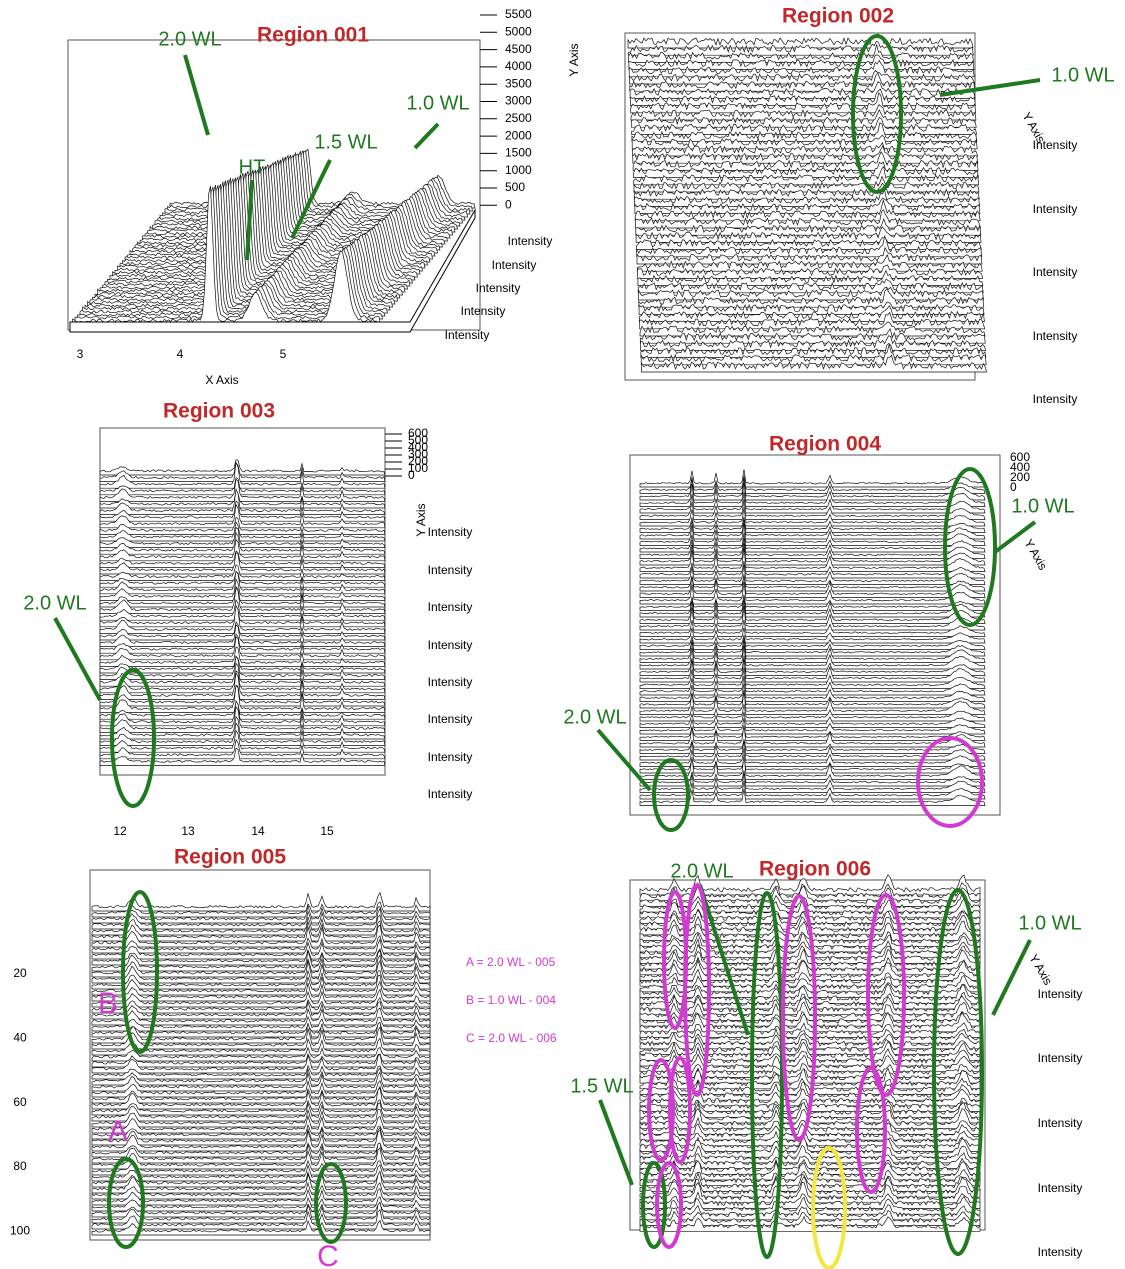  Describe the element at coordinates (601, 1086) in the screenshot. I see `annotation: 1.5 WL` at that location.